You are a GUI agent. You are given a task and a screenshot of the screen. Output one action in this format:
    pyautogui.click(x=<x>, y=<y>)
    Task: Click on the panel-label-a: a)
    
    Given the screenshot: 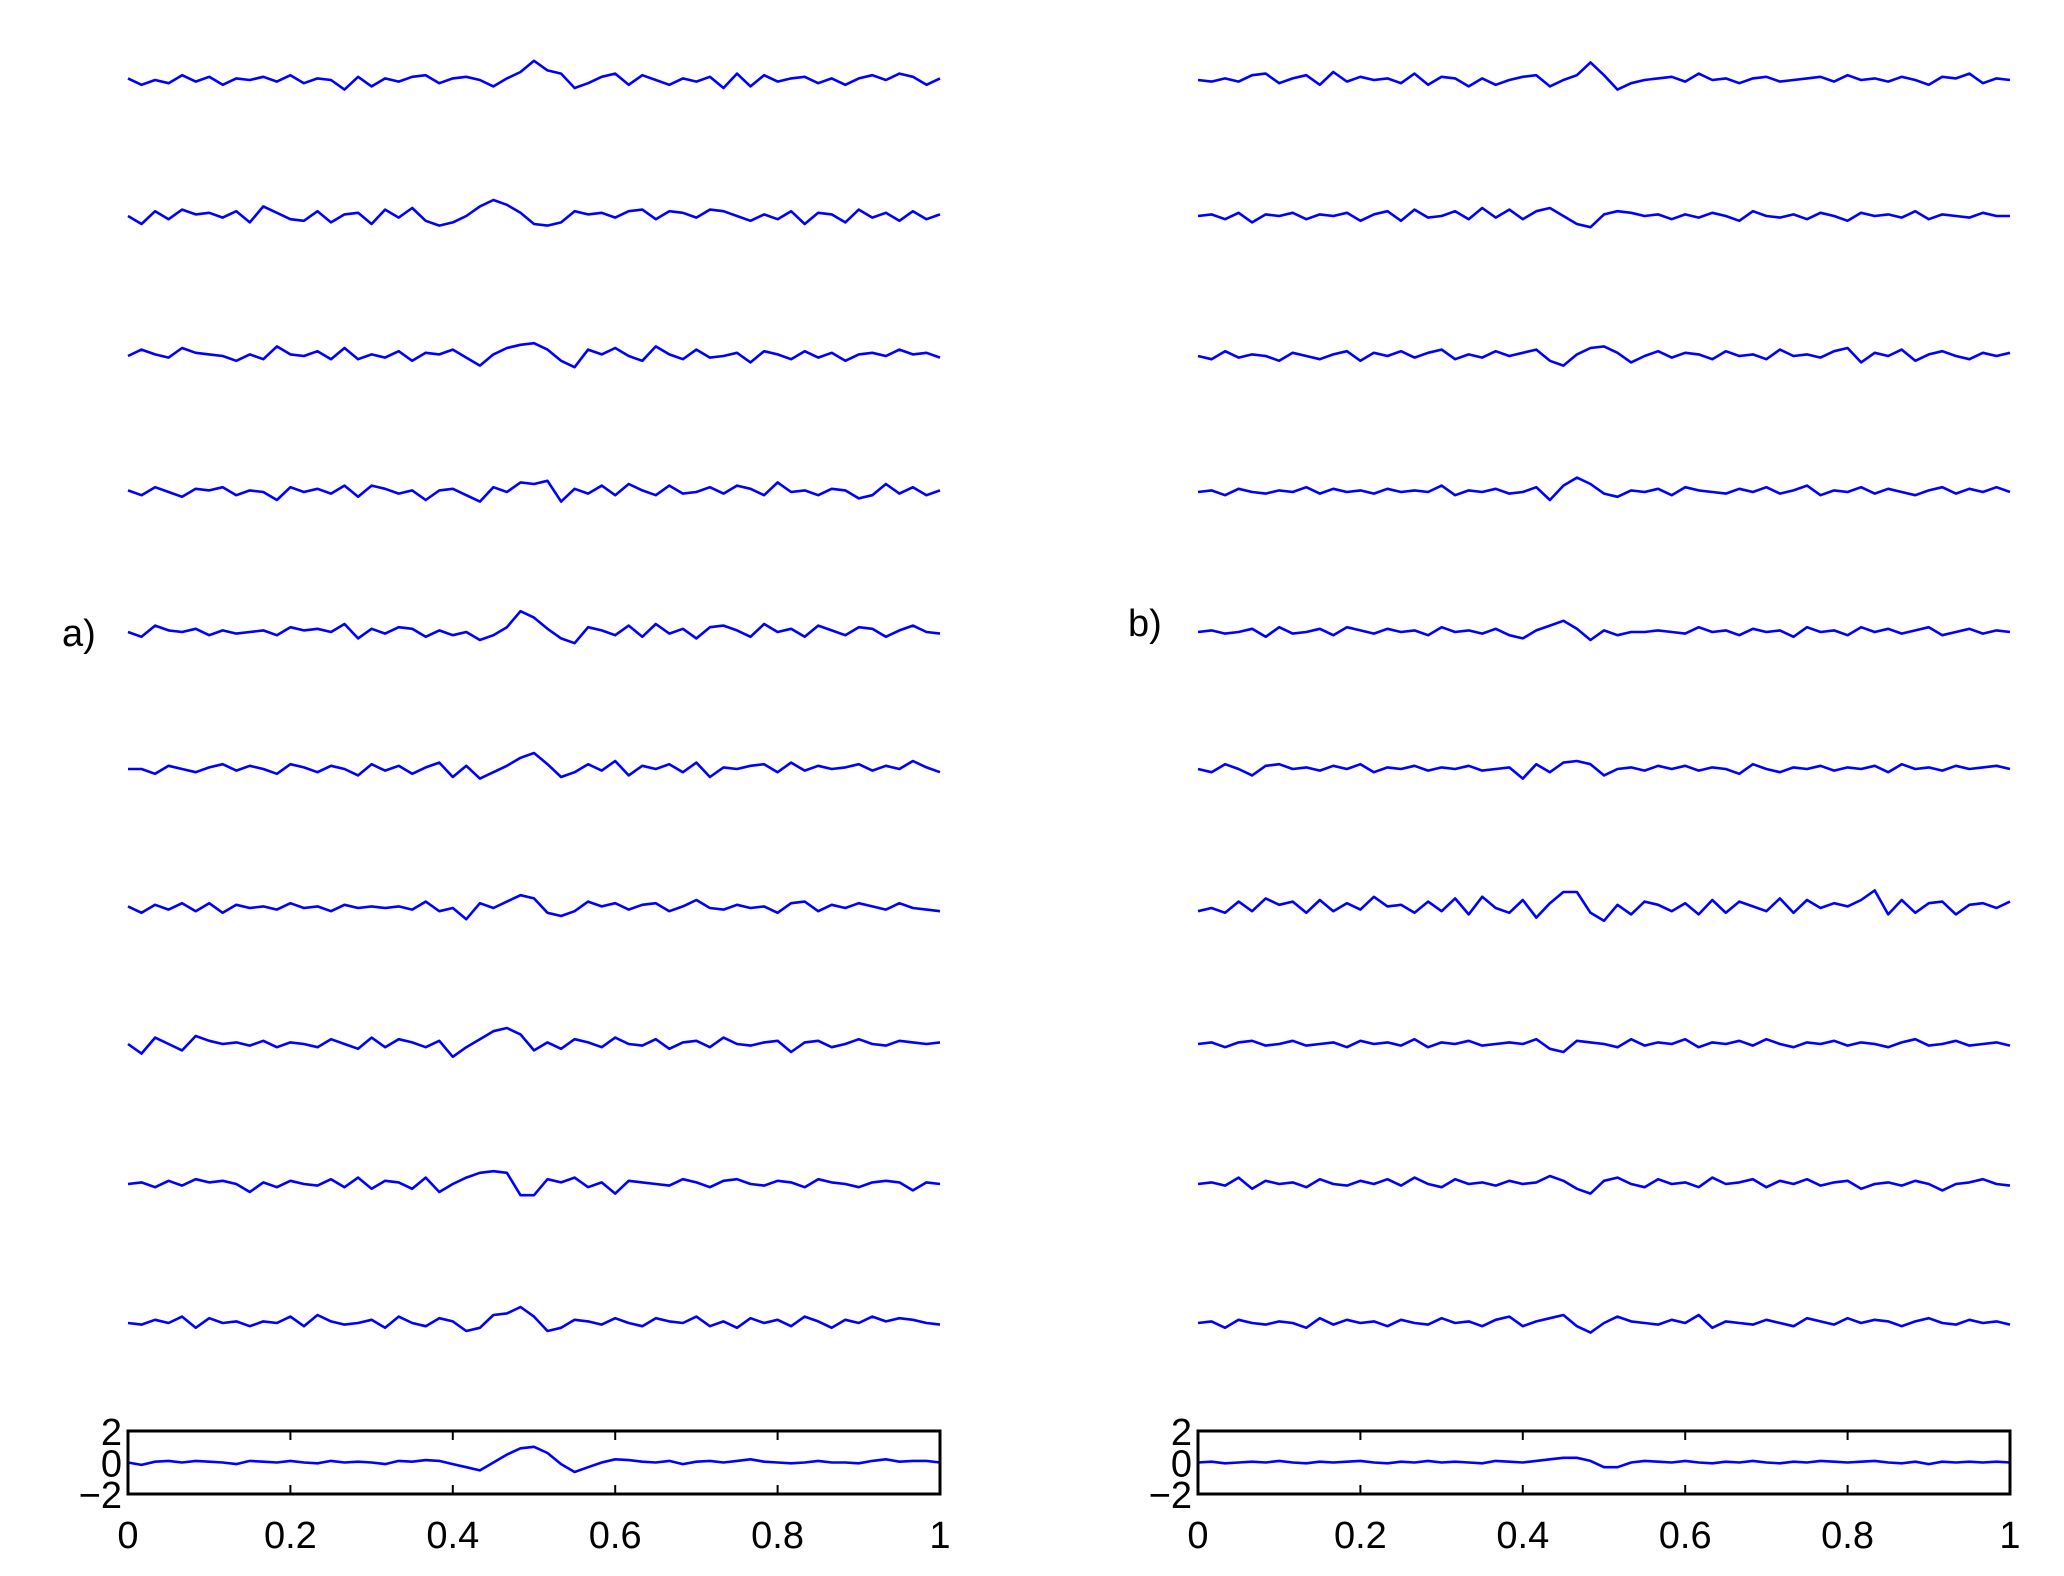 What is the action you would take?
    pyautogui.click(x=79, y=634)
    